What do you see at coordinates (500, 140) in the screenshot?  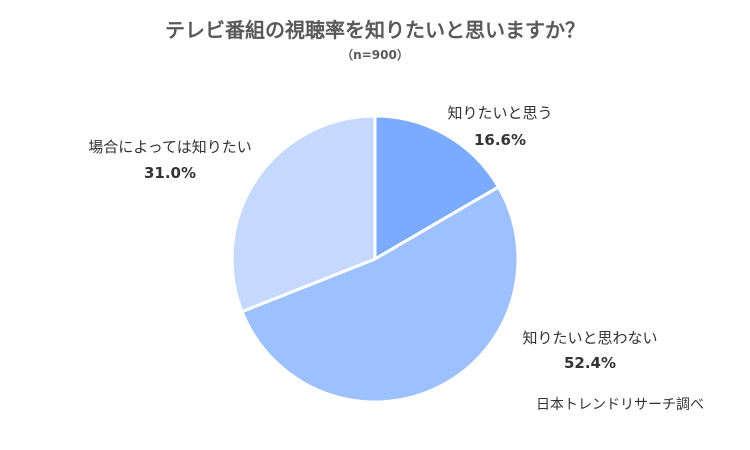 I see `slice-value-label-0: 16.6%` at bounding box center [500, 140].